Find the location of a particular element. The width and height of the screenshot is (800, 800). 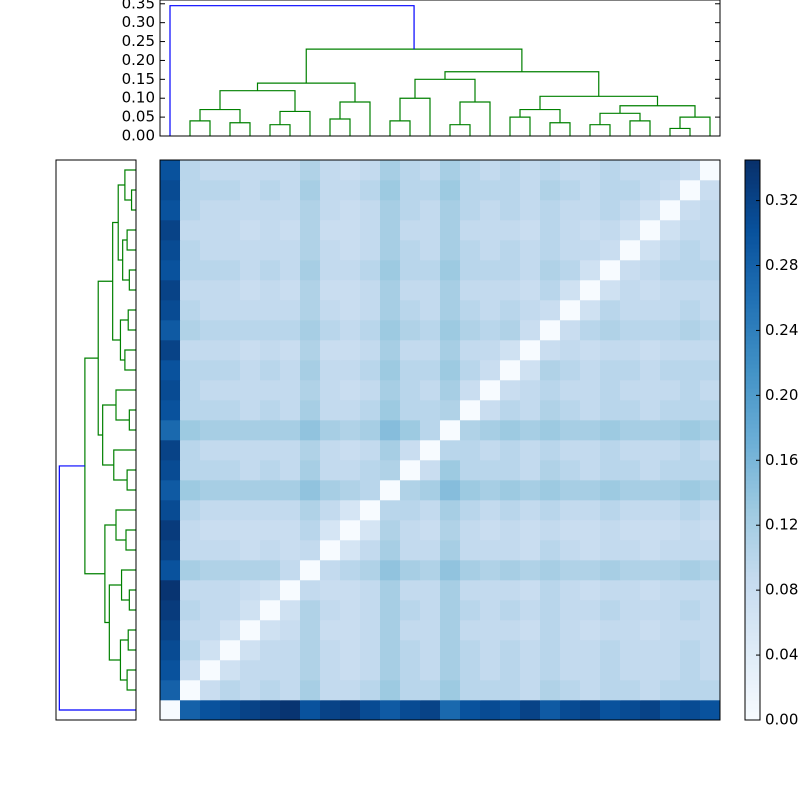

colorbar-tick-label: 0.08 is located at coordinates (781, 590).